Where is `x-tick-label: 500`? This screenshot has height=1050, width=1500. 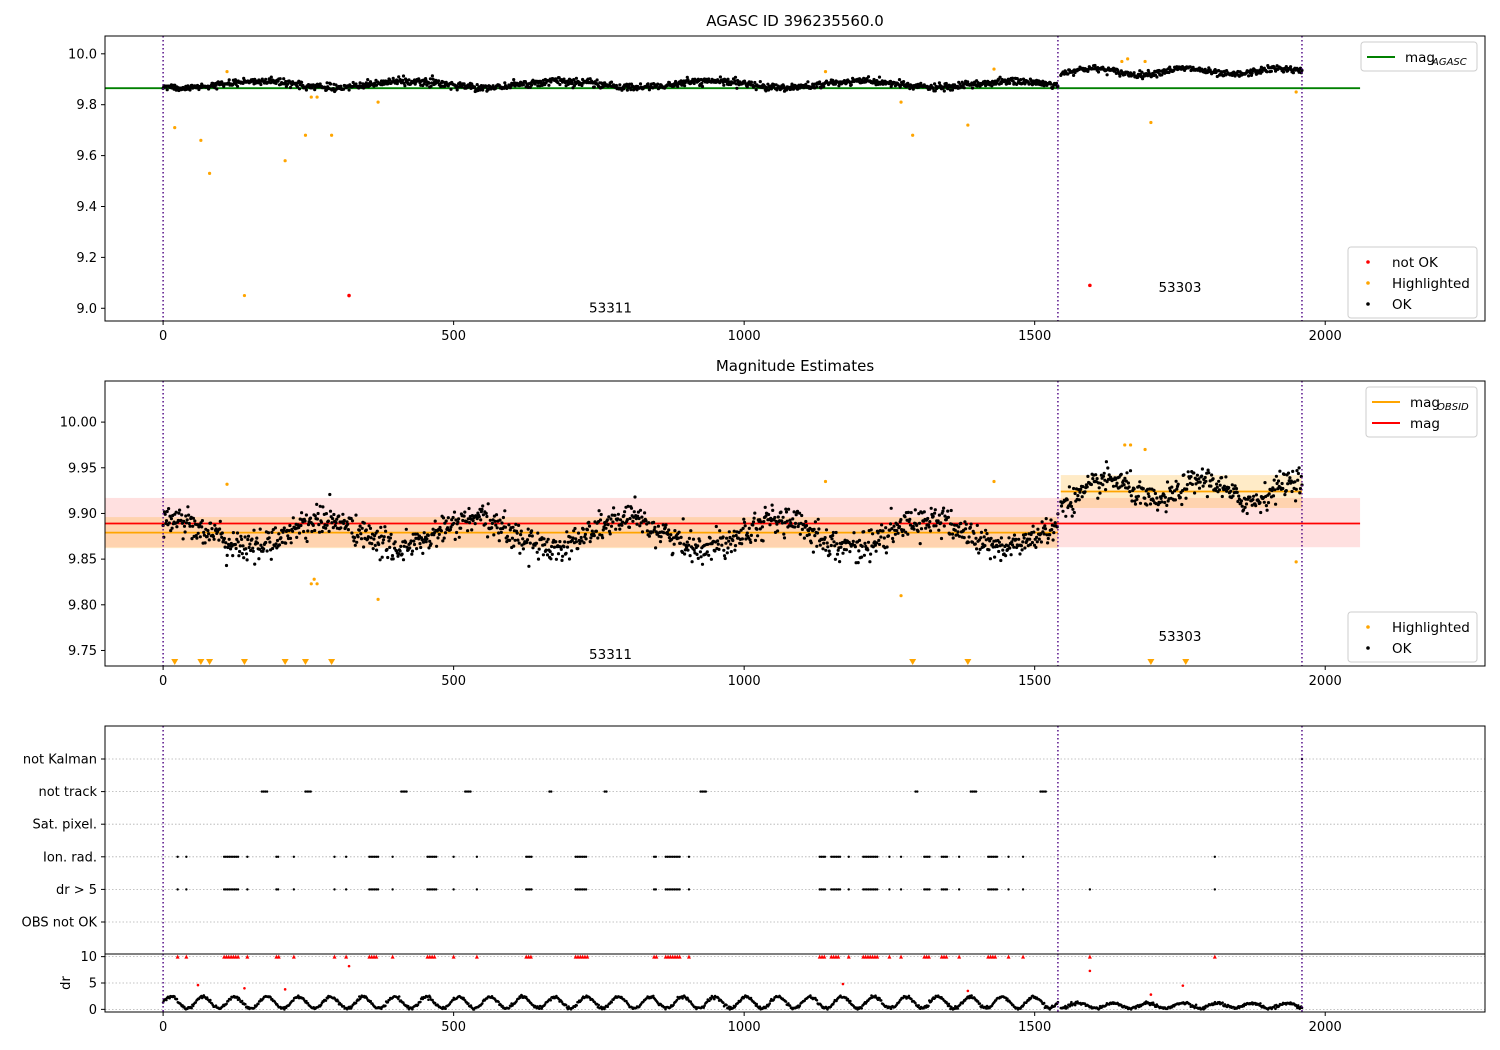 x-tick-label: 500 is located at coordinates (453, 336).